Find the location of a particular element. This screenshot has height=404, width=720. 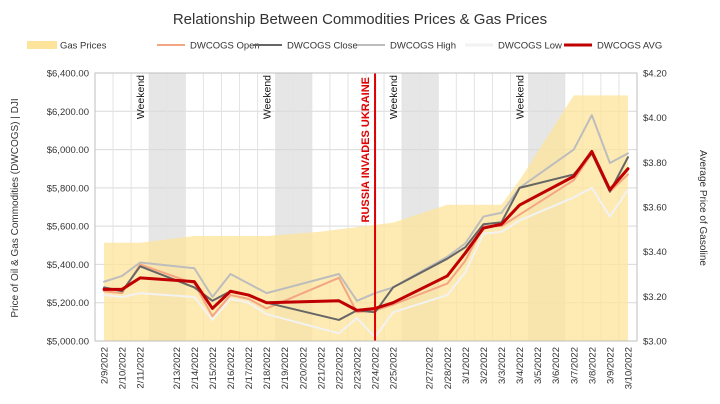

x-tick-label: 3/10/2022 is located at coordinates (628, 368).